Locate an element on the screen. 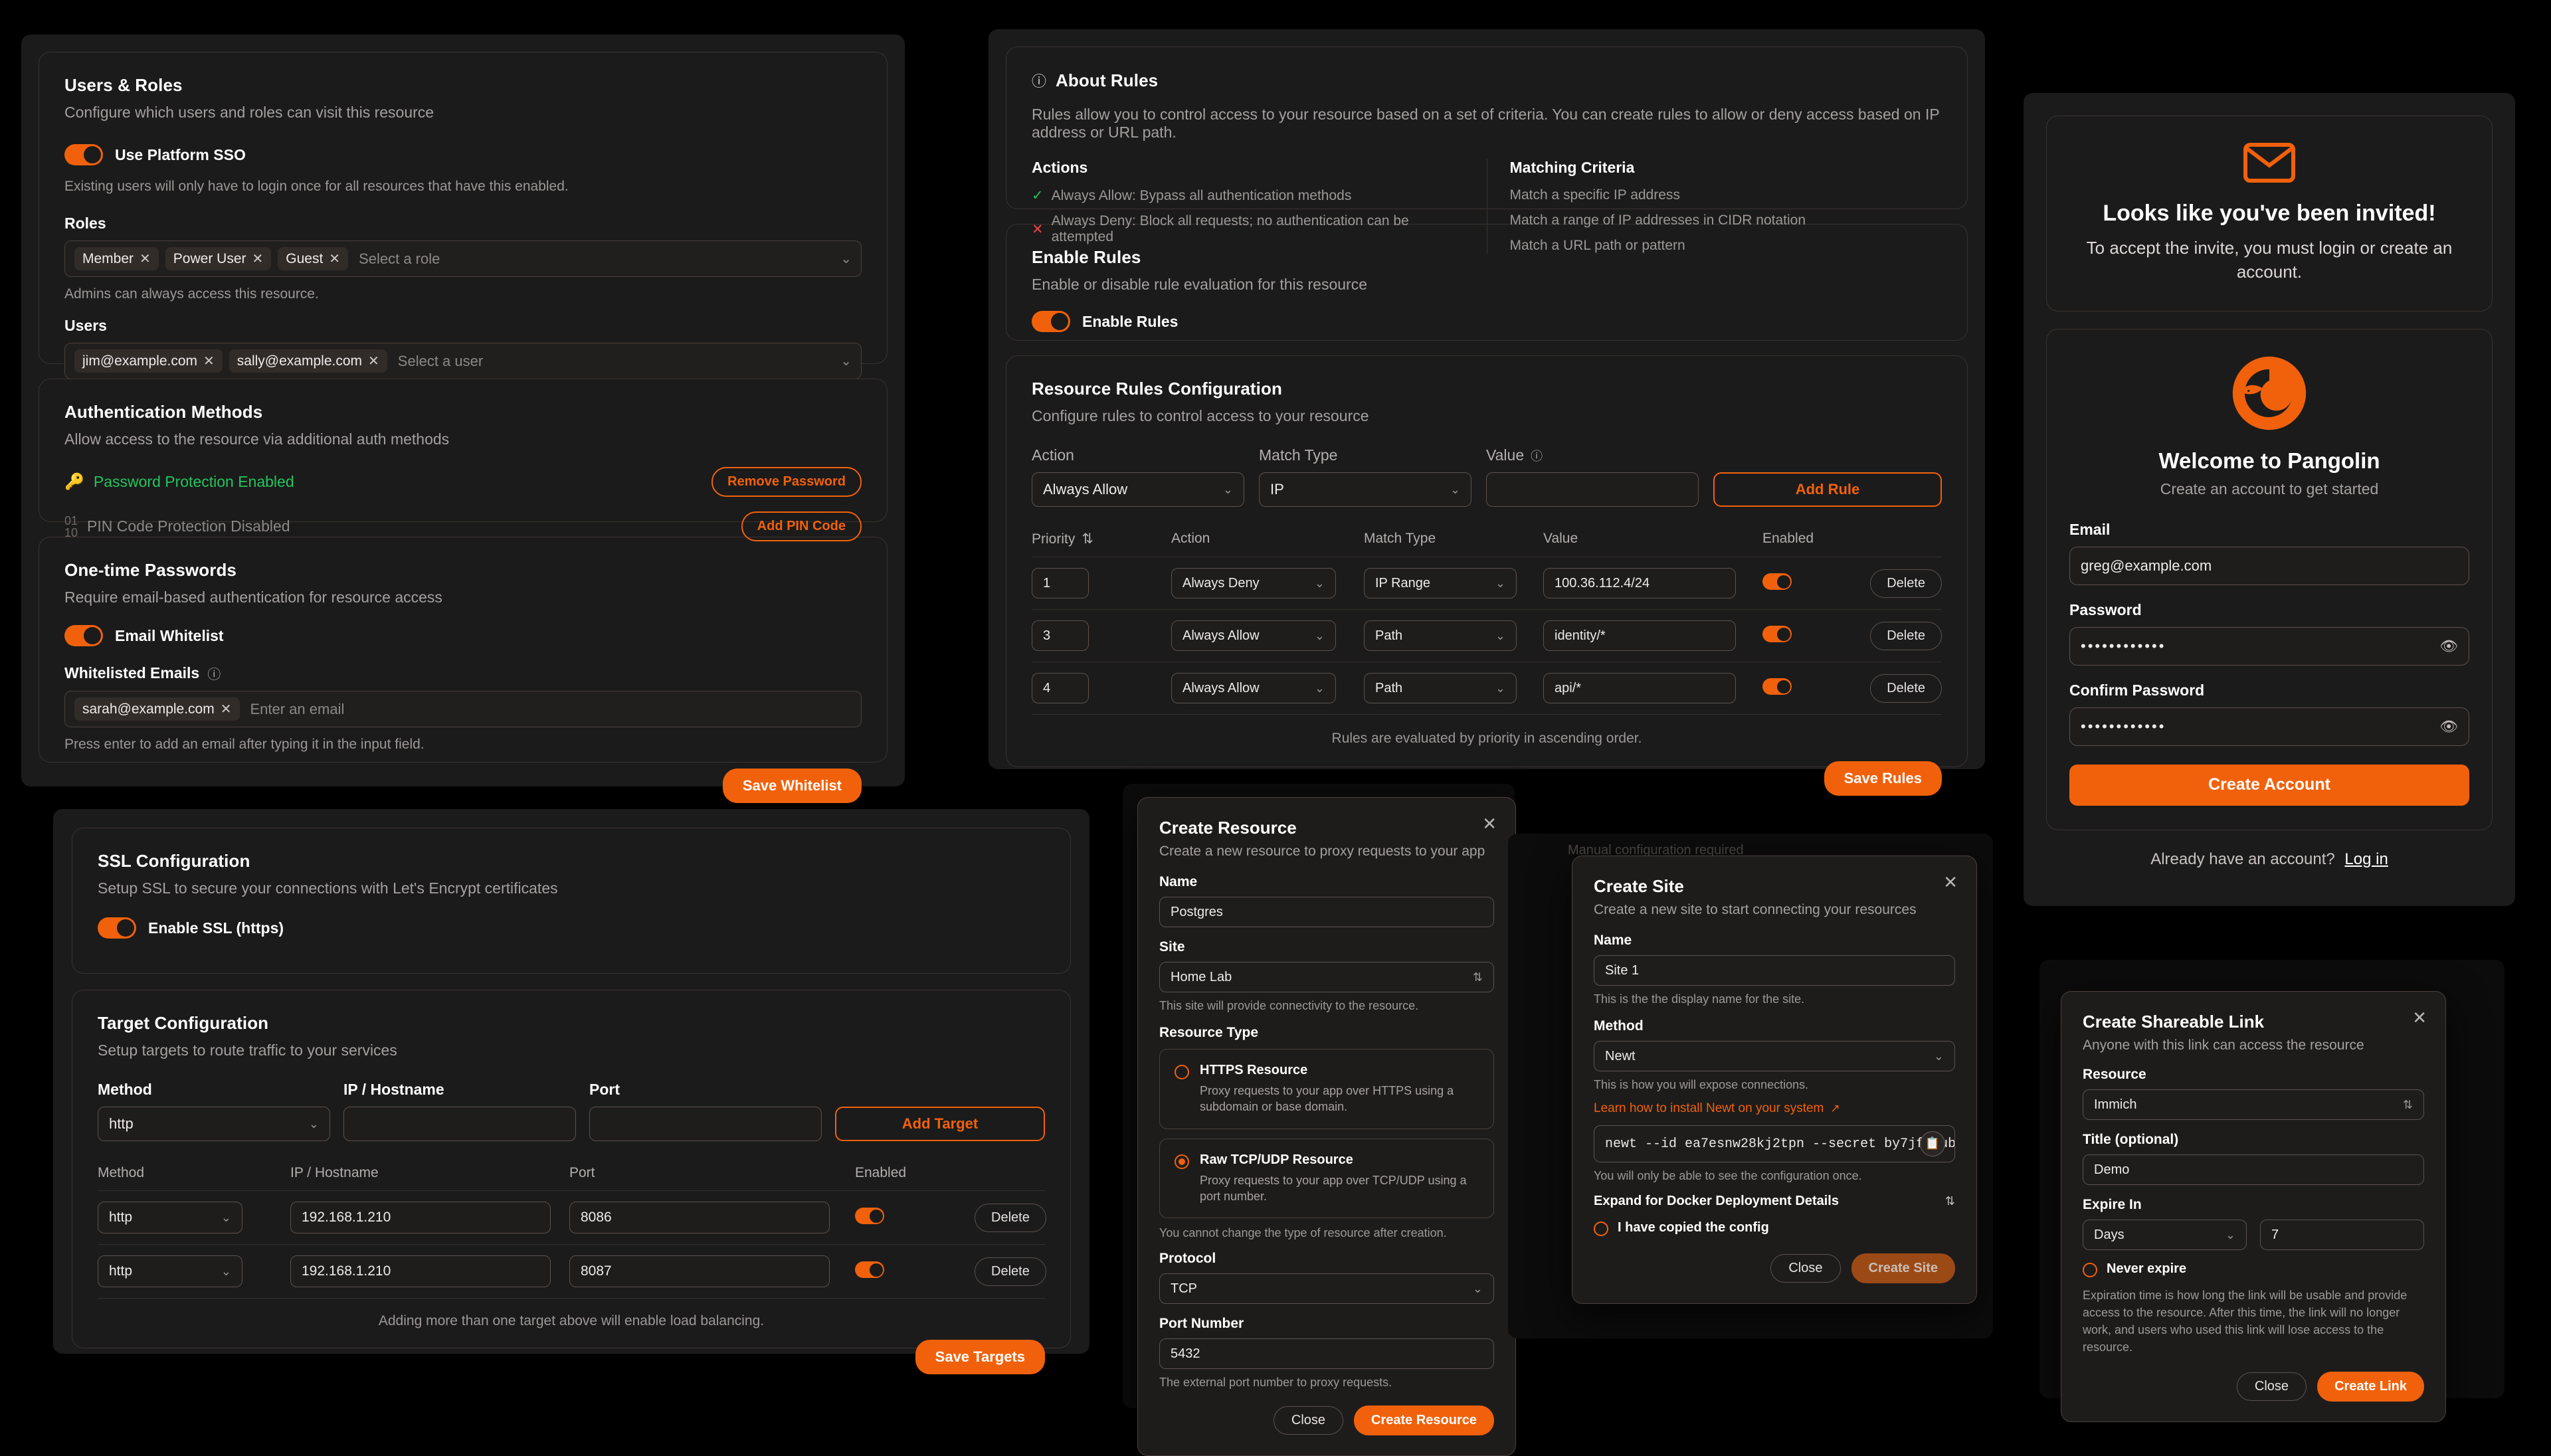  create-resource-button: Create Resource is located at coordinates (1424, 1421).